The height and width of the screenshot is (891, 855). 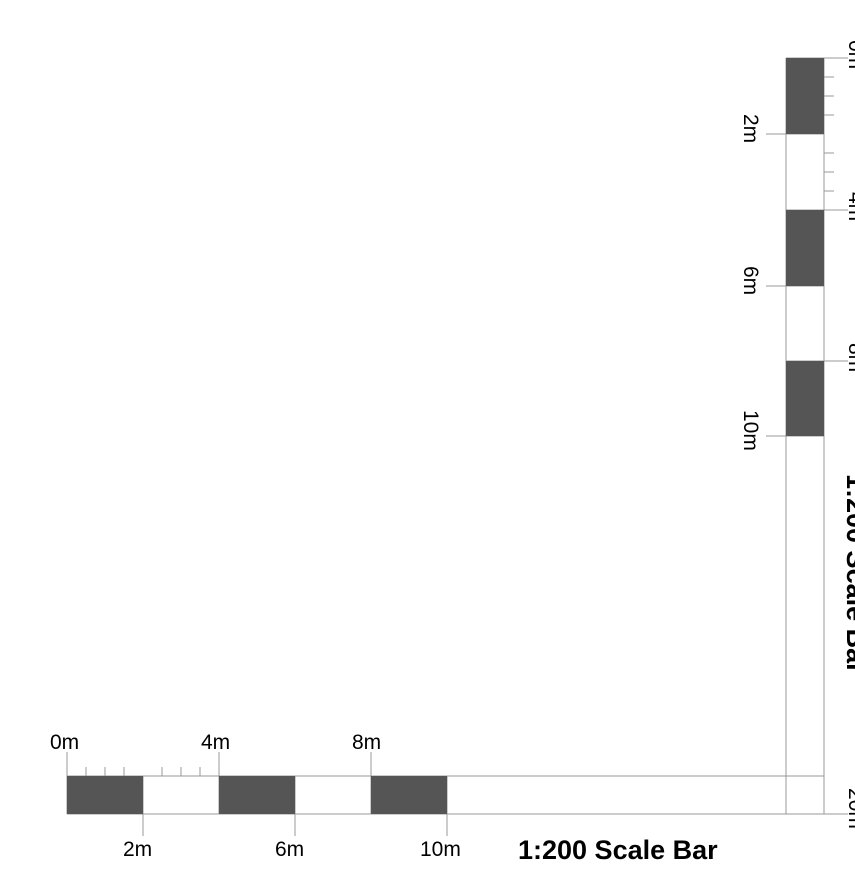 I want to click on h-label-2m: 2m, so click(x=137, y=849).